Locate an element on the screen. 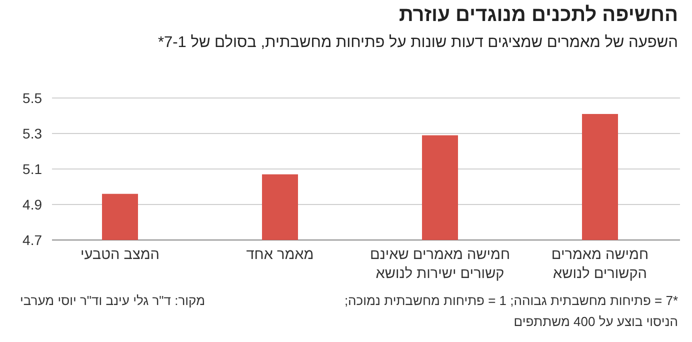  x-tick-label: חמישה מאמרים הקשורים לנושא is located at coordinates (600, 265).